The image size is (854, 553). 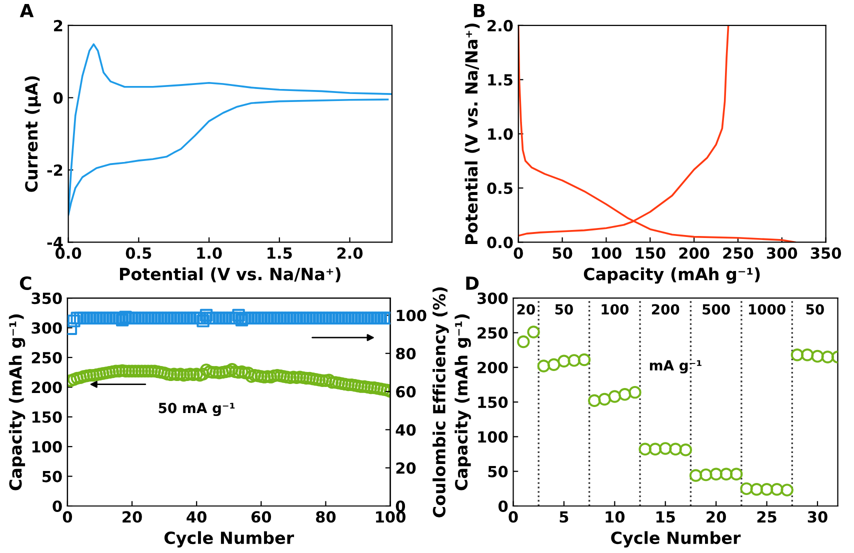 What do you see at coordinates (564, 517) in the screenshot?
I see `x-tick-label: 5` at bounding box center [564, 517].